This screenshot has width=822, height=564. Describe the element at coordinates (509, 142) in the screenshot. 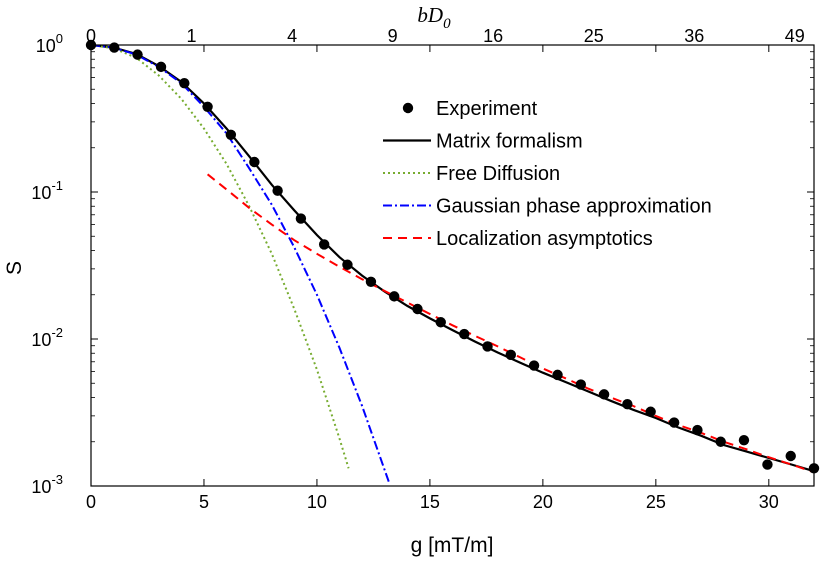

I see `legend-label-matrix-formalism: Matrix formalism` at that location.